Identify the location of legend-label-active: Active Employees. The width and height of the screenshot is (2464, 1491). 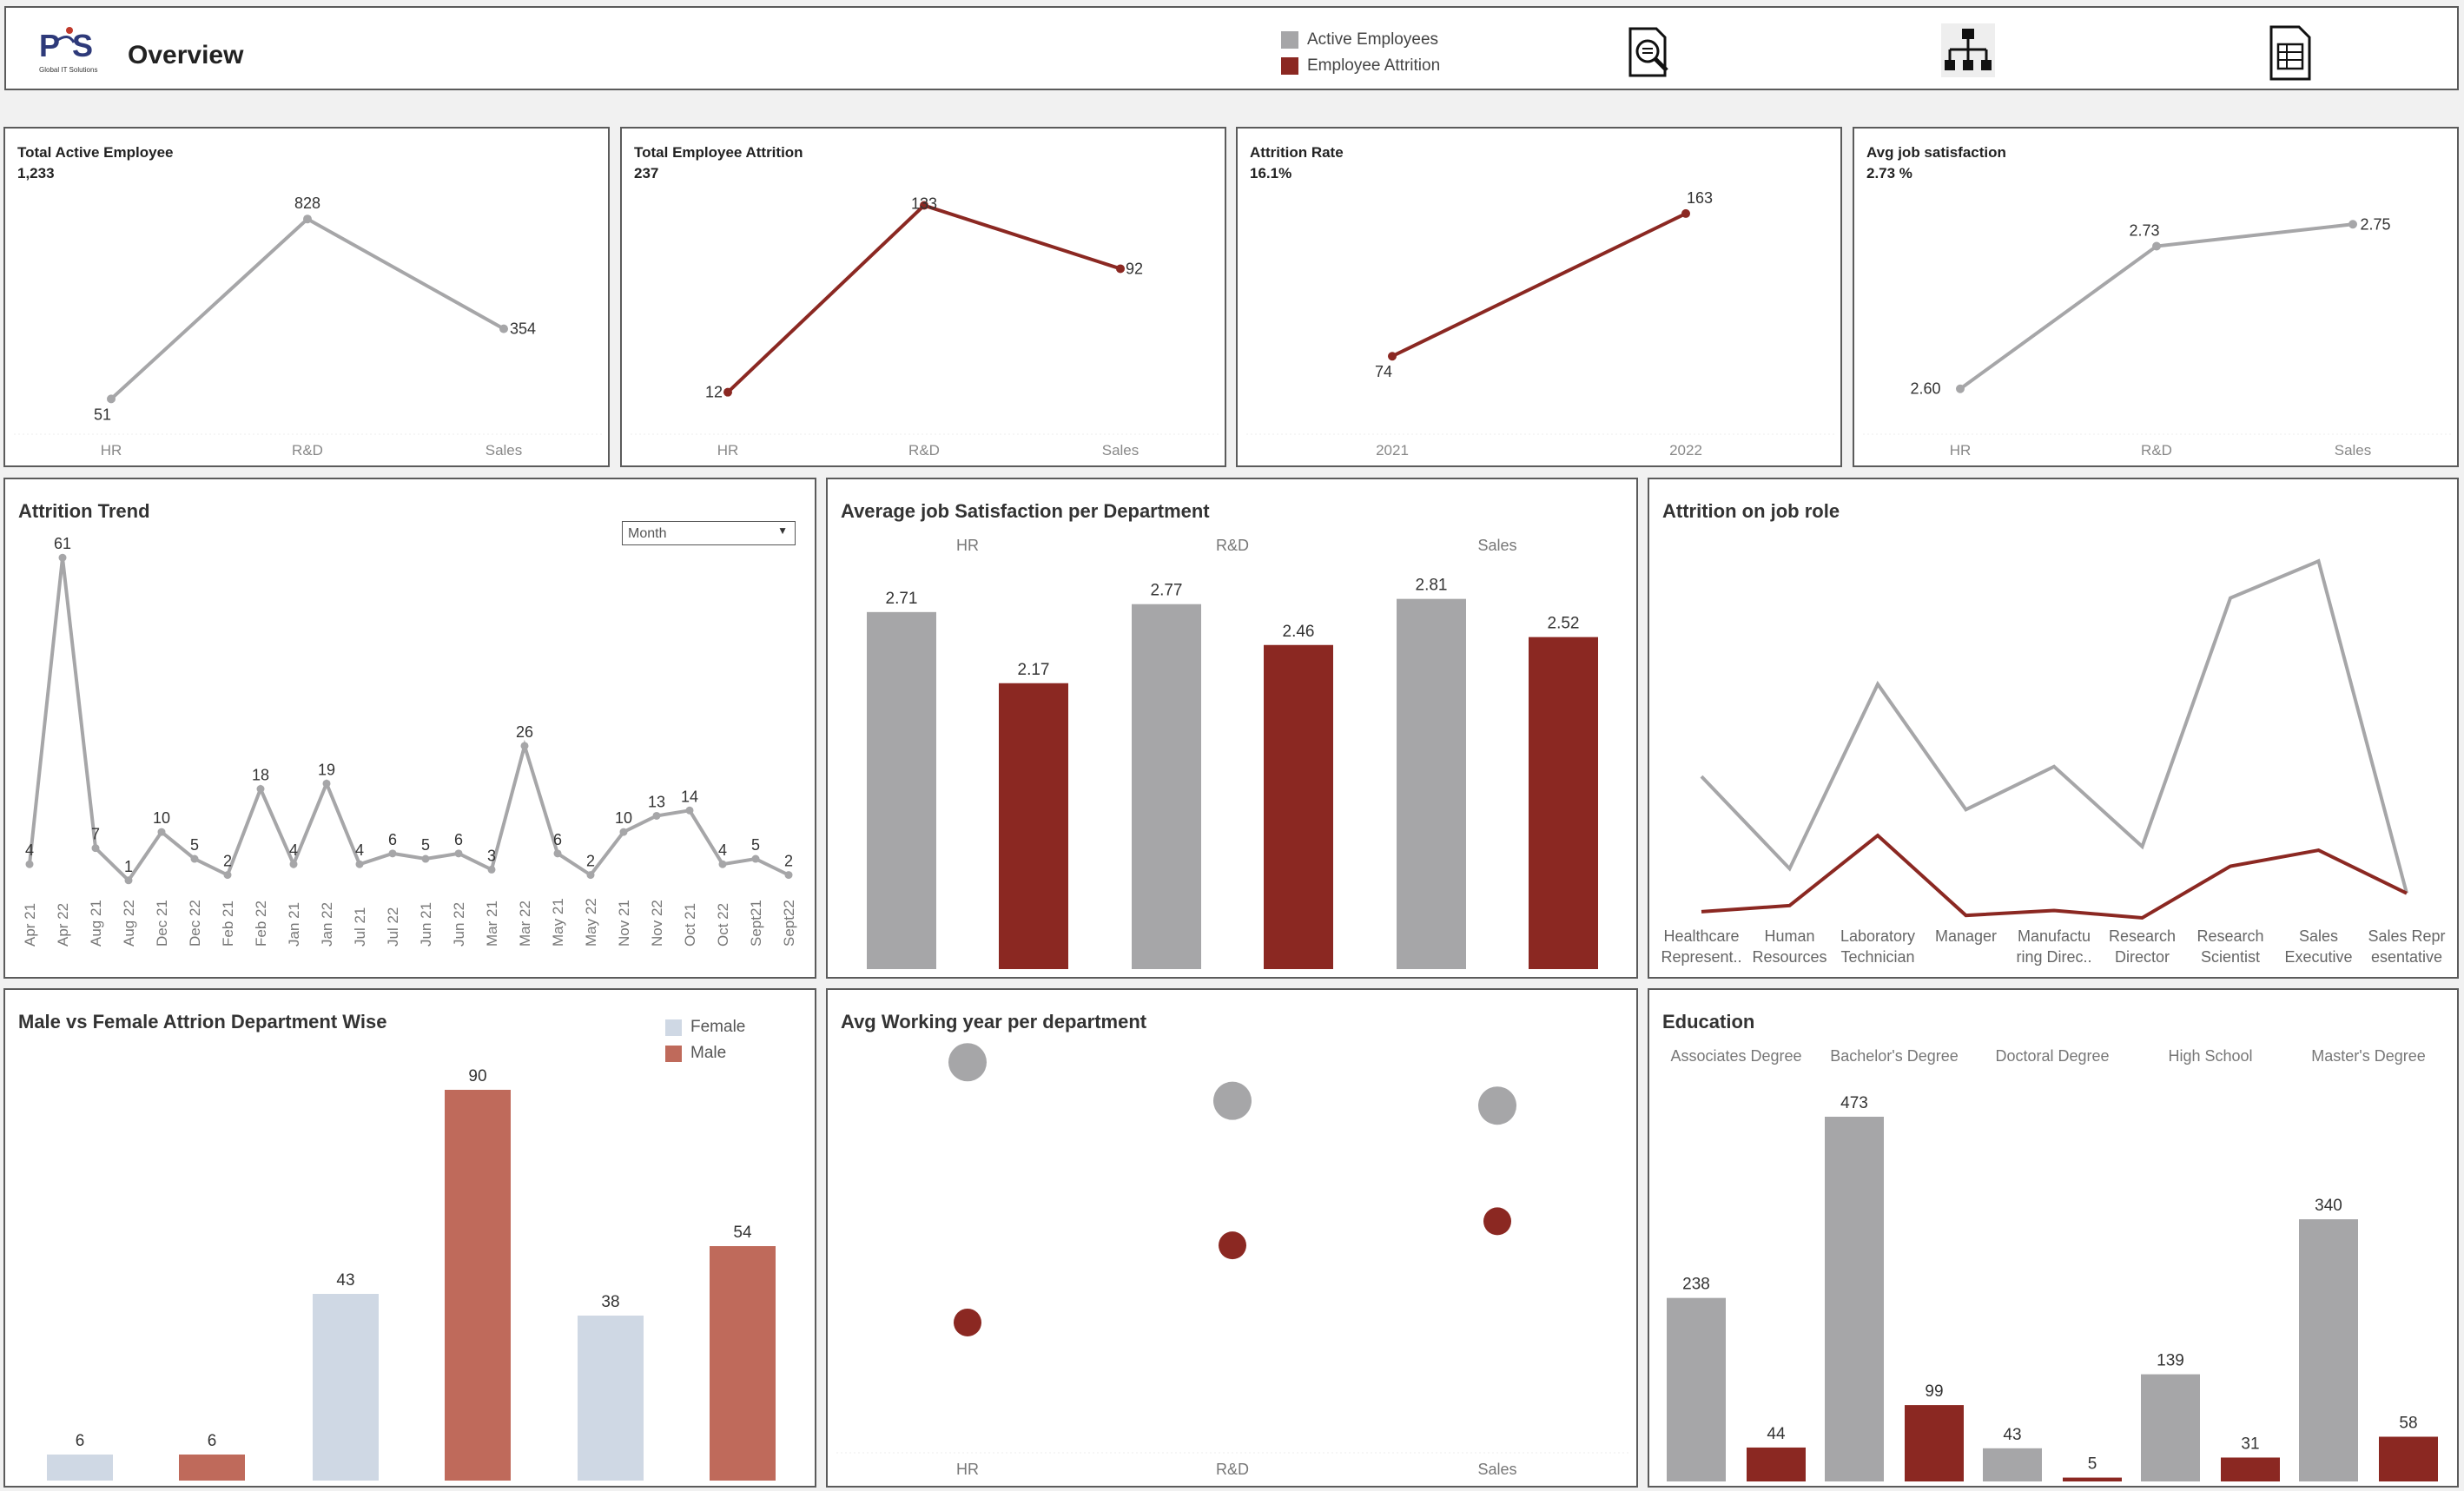
(1373, 40).